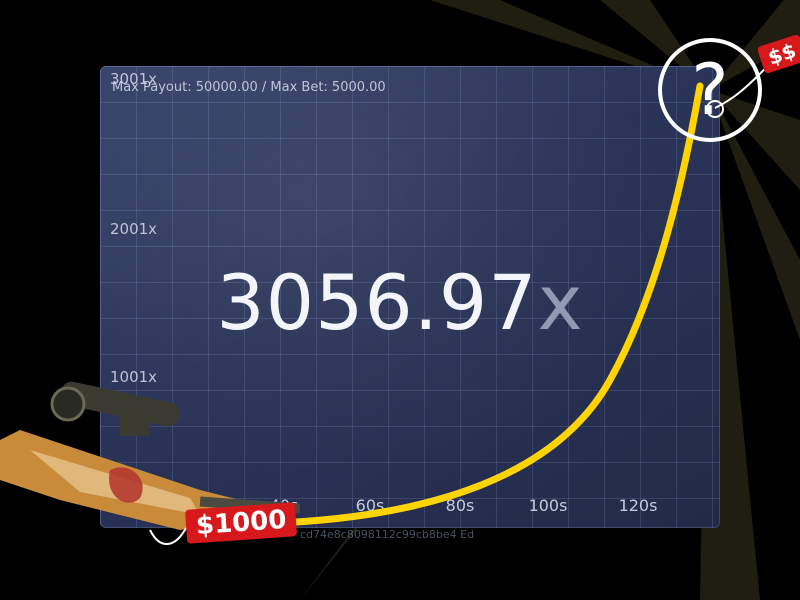  I want to click on y-label-1001x: 1001x, so click(134, 377).